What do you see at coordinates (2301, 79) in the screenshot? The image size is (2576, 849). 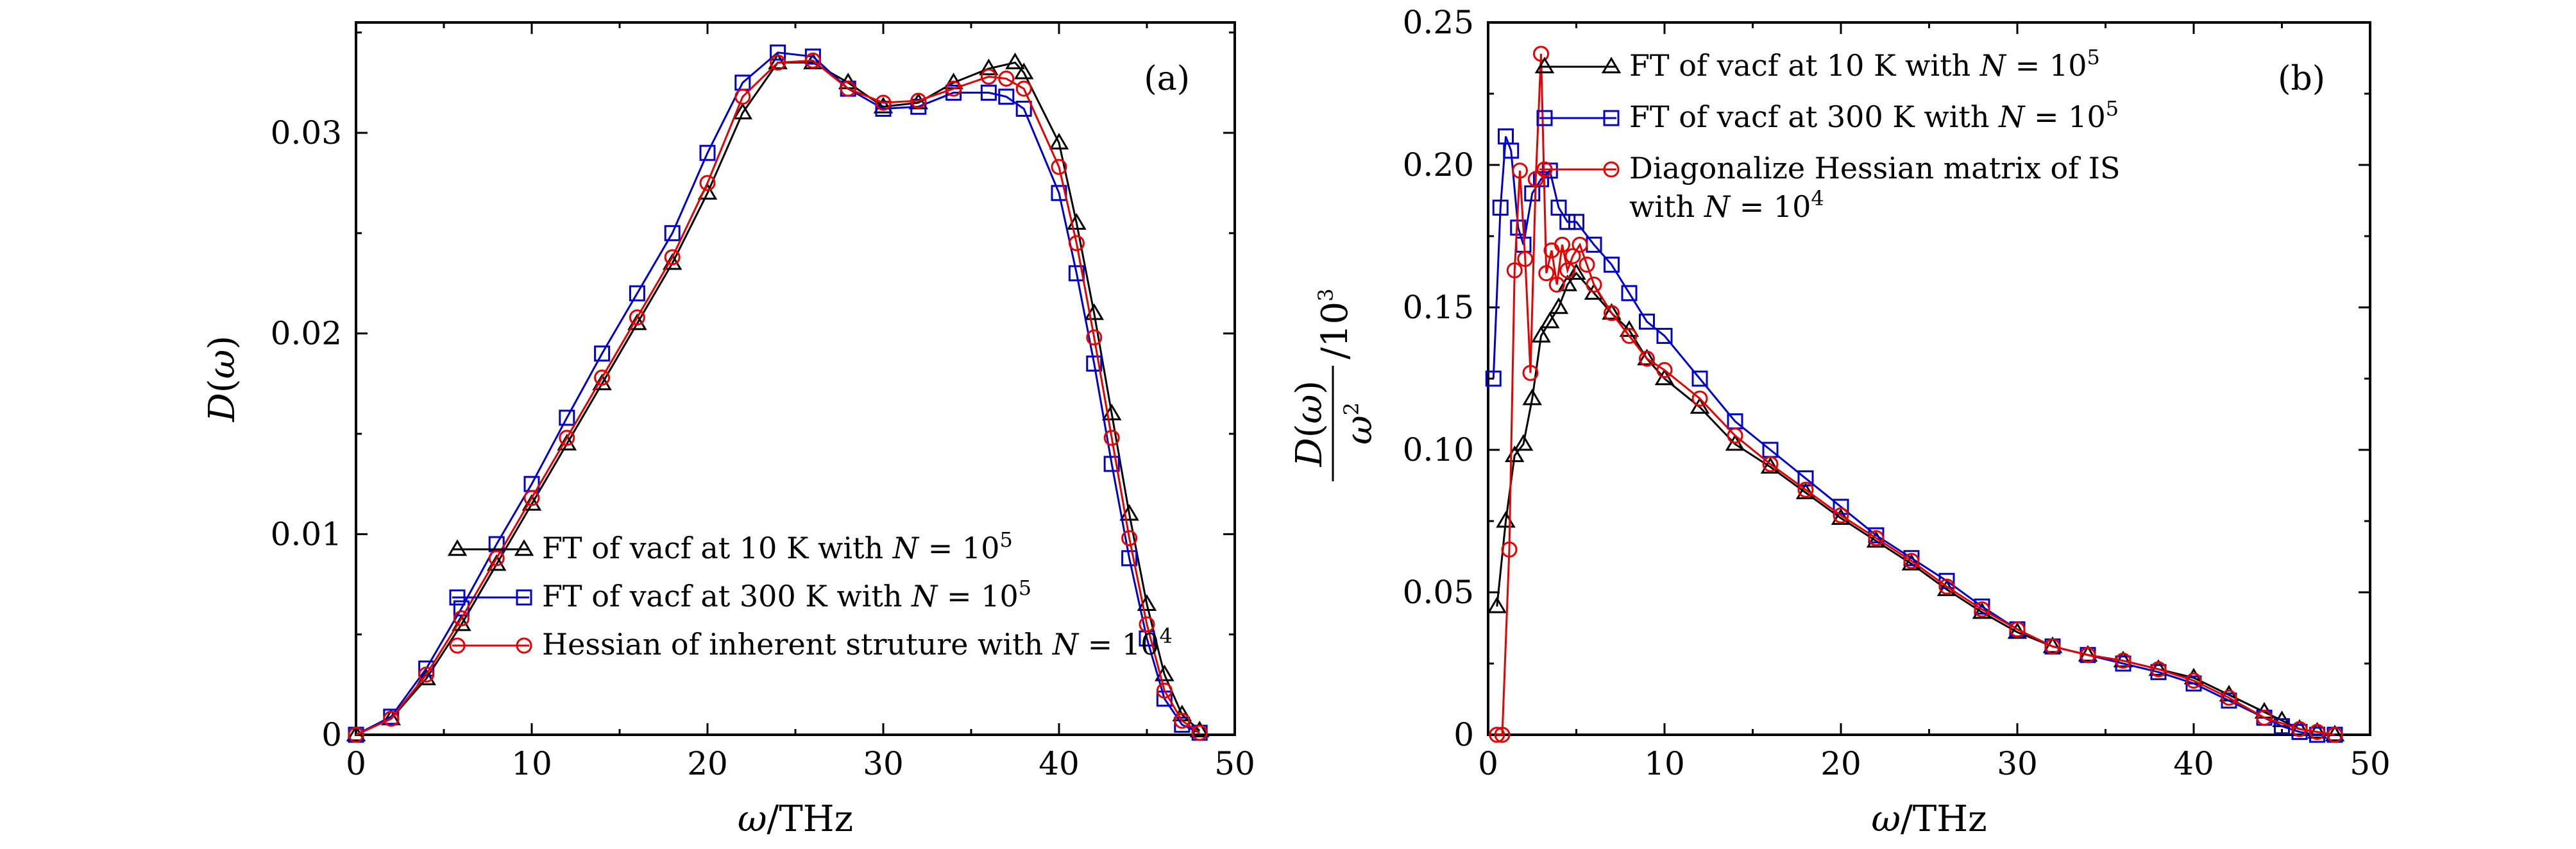 I see `panel-label: (b)` at bounding box center [2301, 79].